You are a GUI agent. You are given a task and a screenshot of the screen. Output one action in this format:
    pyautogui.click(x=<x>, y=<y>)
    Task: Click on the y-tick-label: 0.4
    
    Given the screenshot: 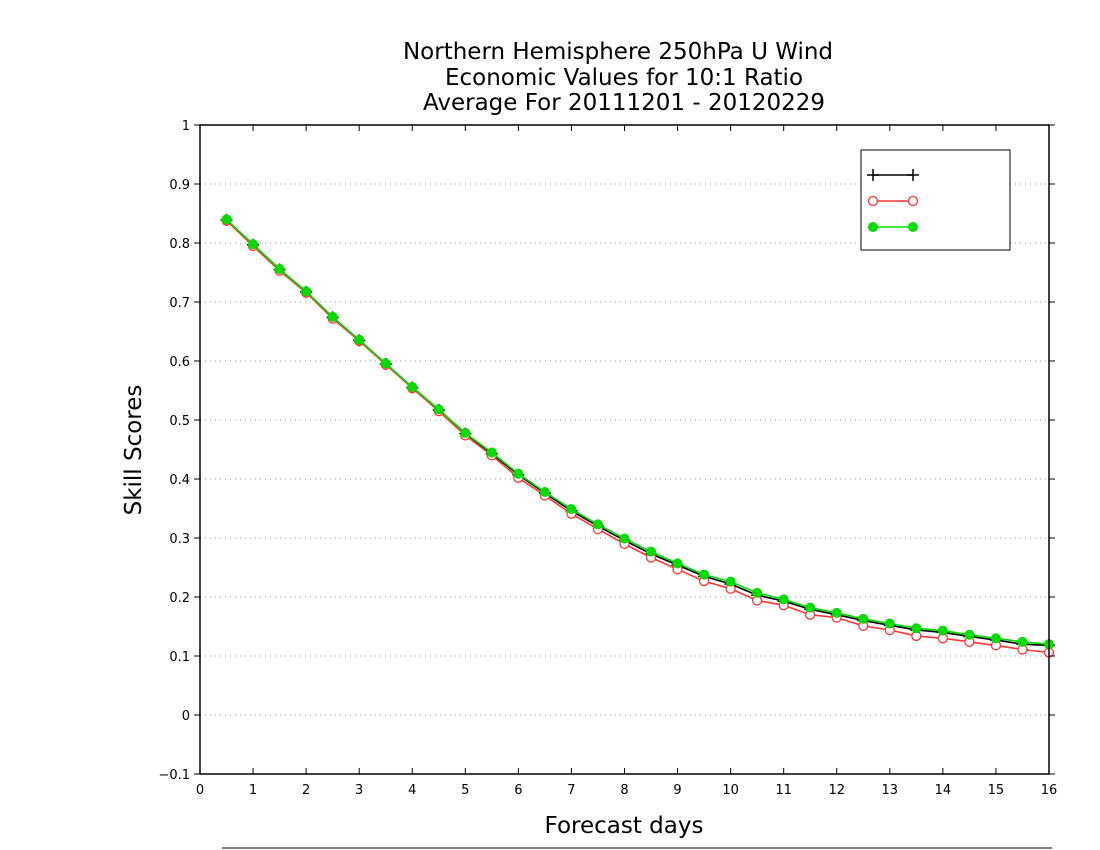 What is the action you would take?
    pyautogui.click(x=179, y=480)
    